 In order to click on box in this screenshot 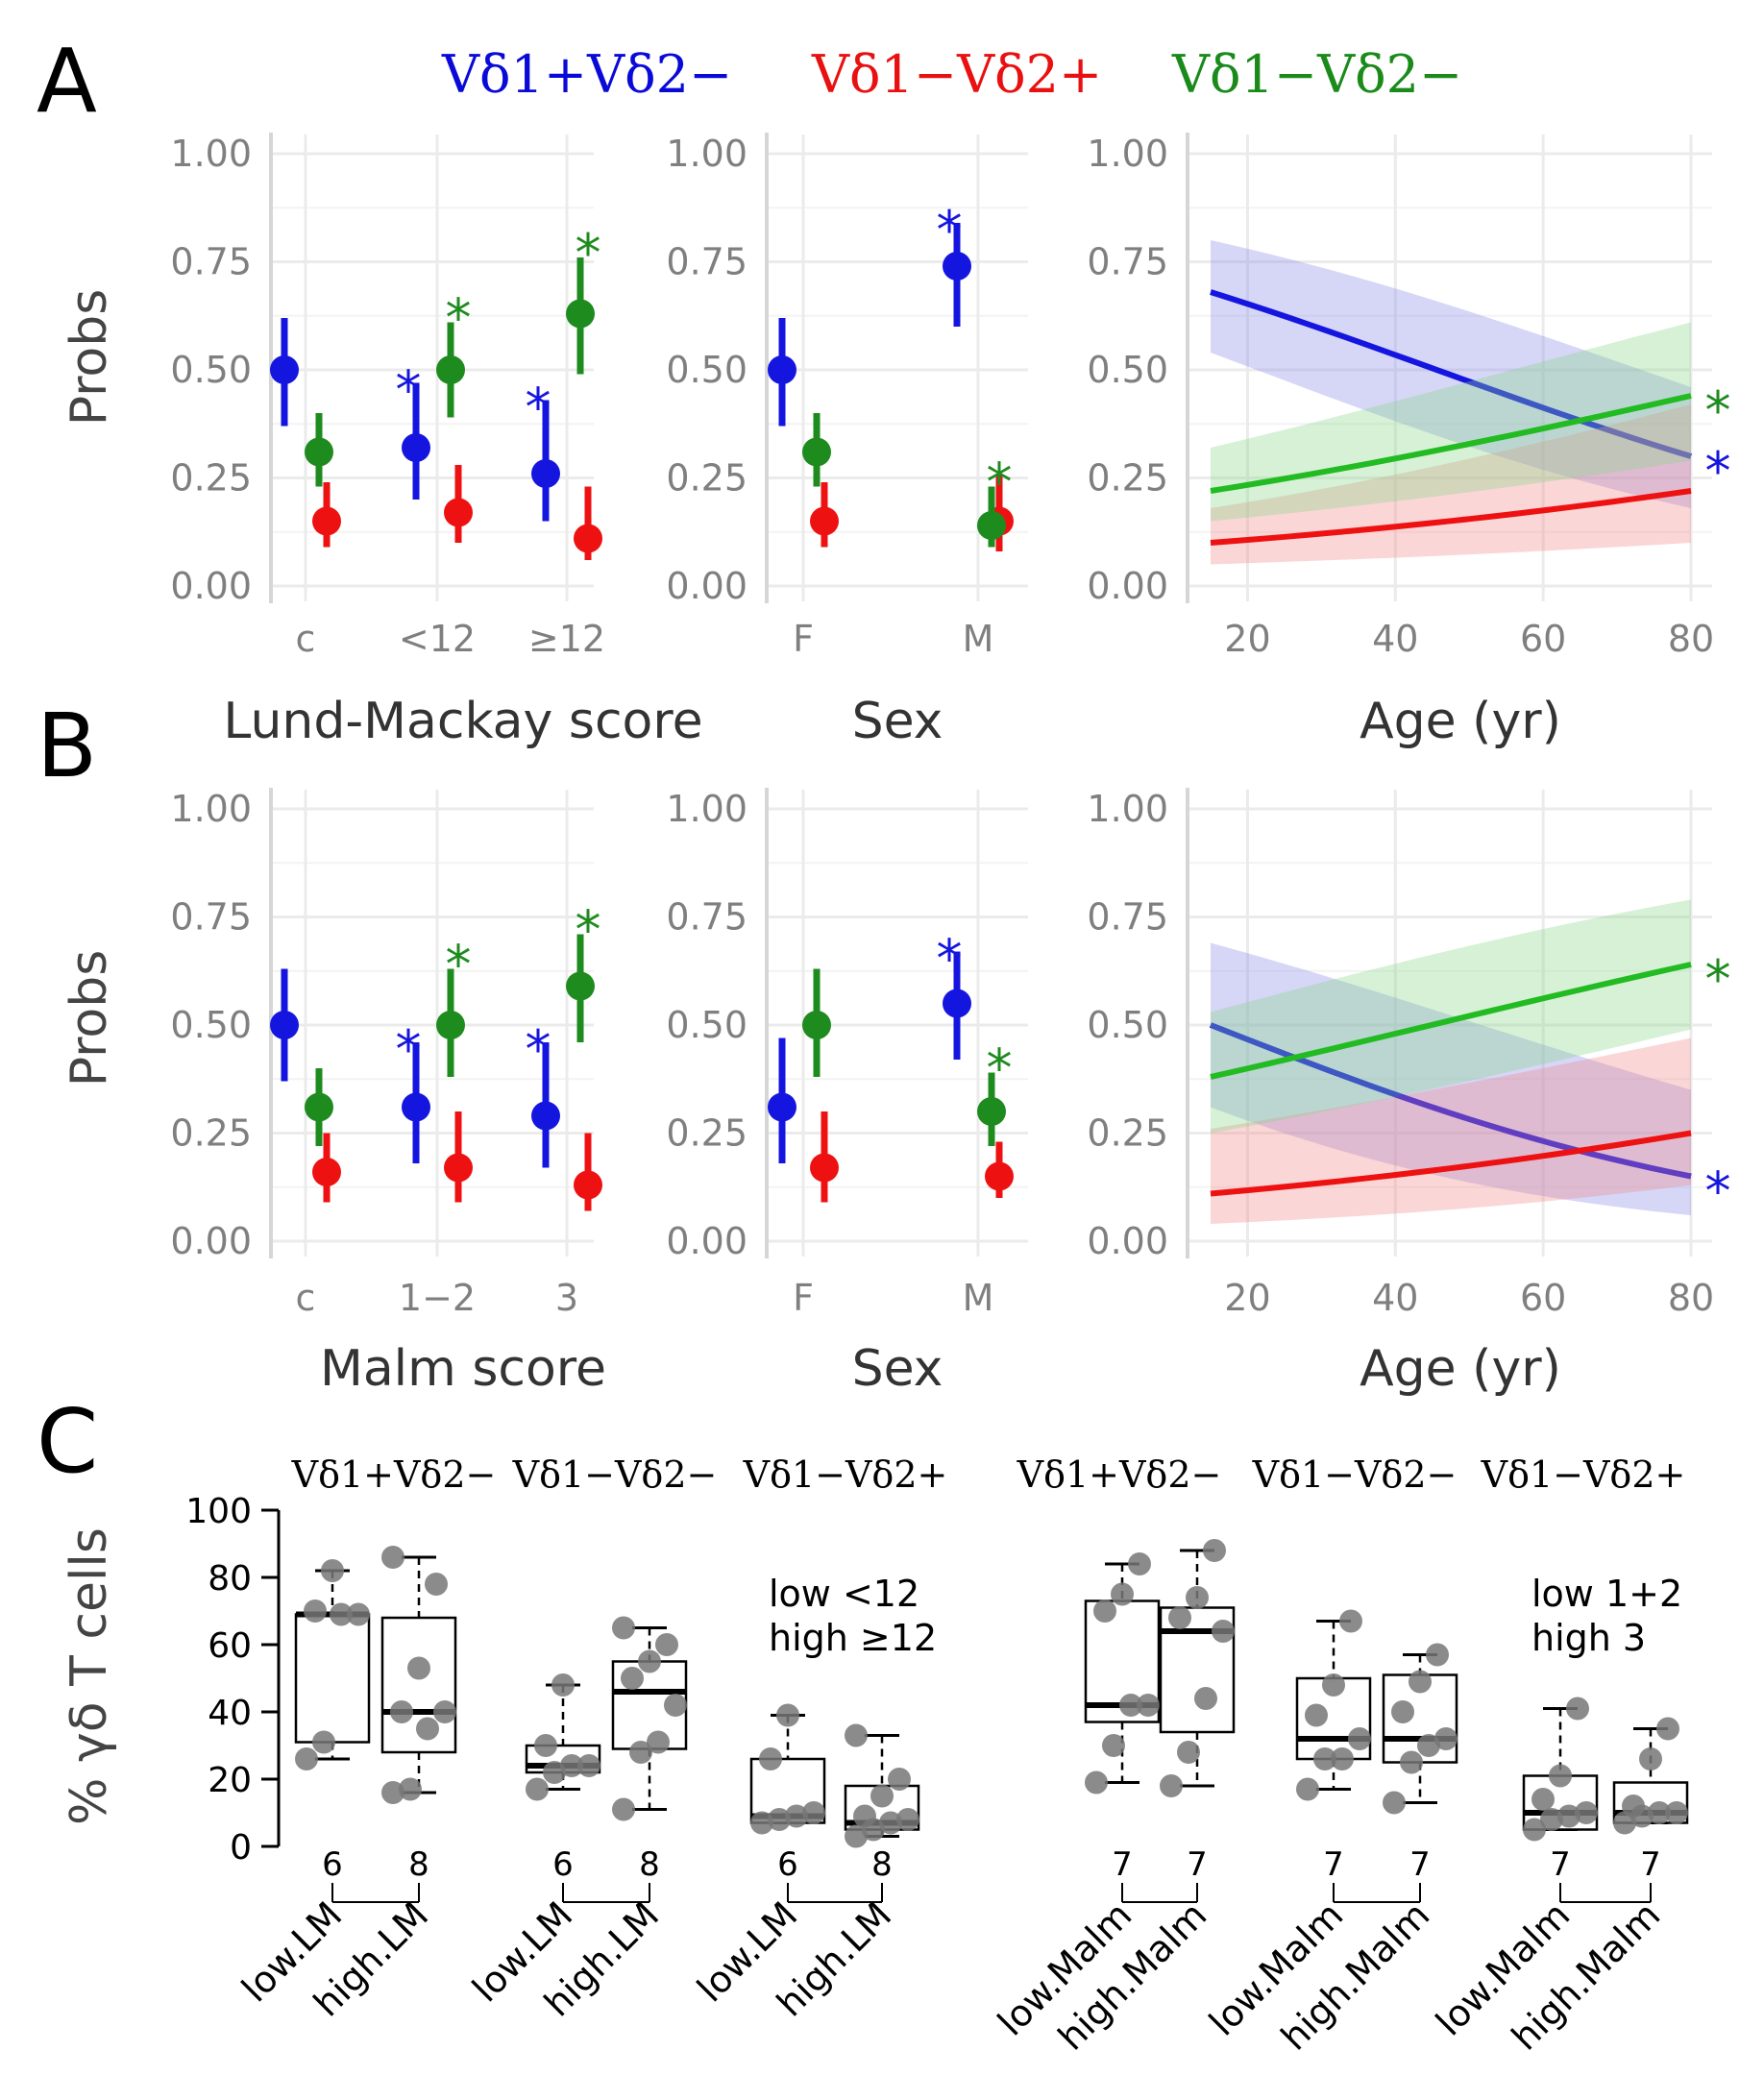, I will do `click(419, 1685)`.